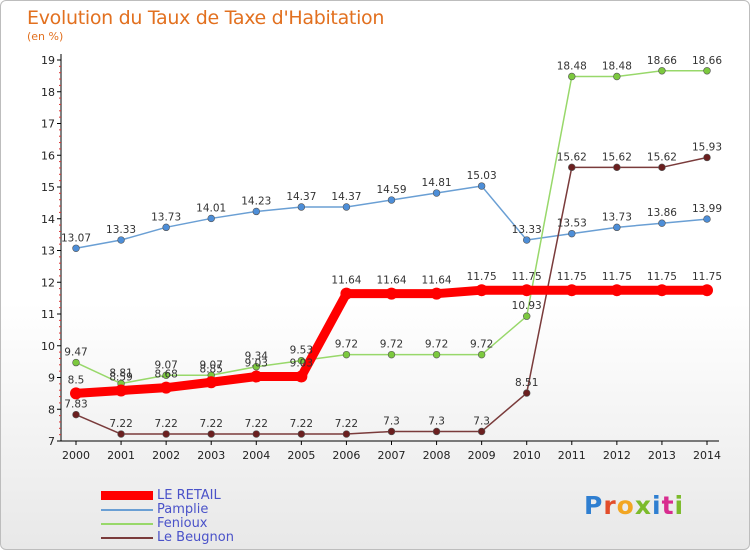  I want to click on data-label-le-beugnon: 8.51, so click(526, 383).